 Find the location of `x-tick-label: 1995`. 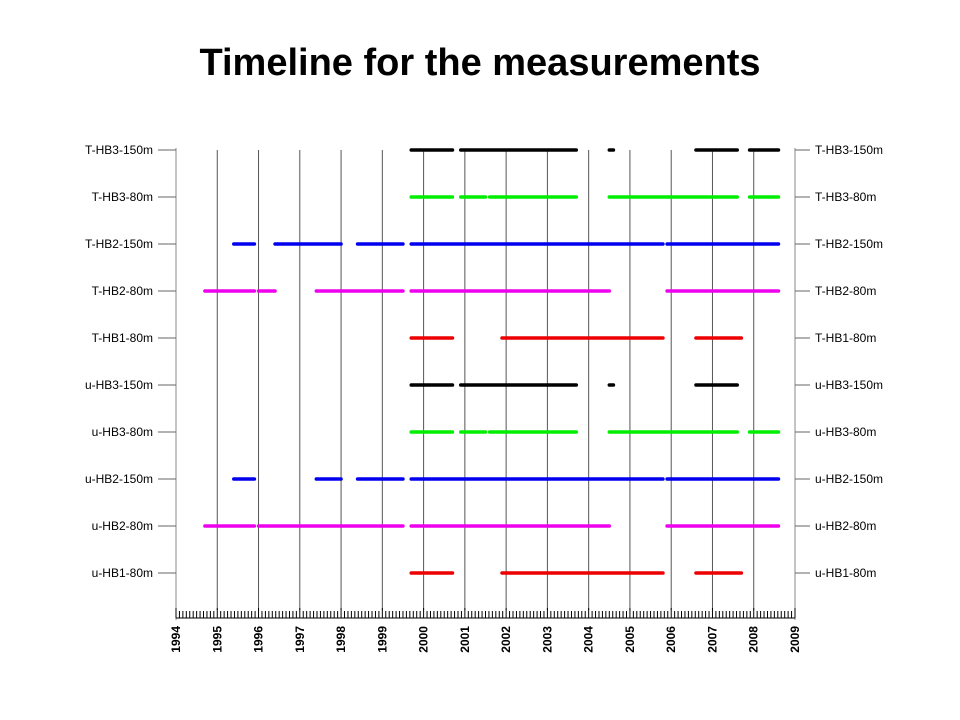

x-tick-label: 1995 is located at coordinates (217, 639).